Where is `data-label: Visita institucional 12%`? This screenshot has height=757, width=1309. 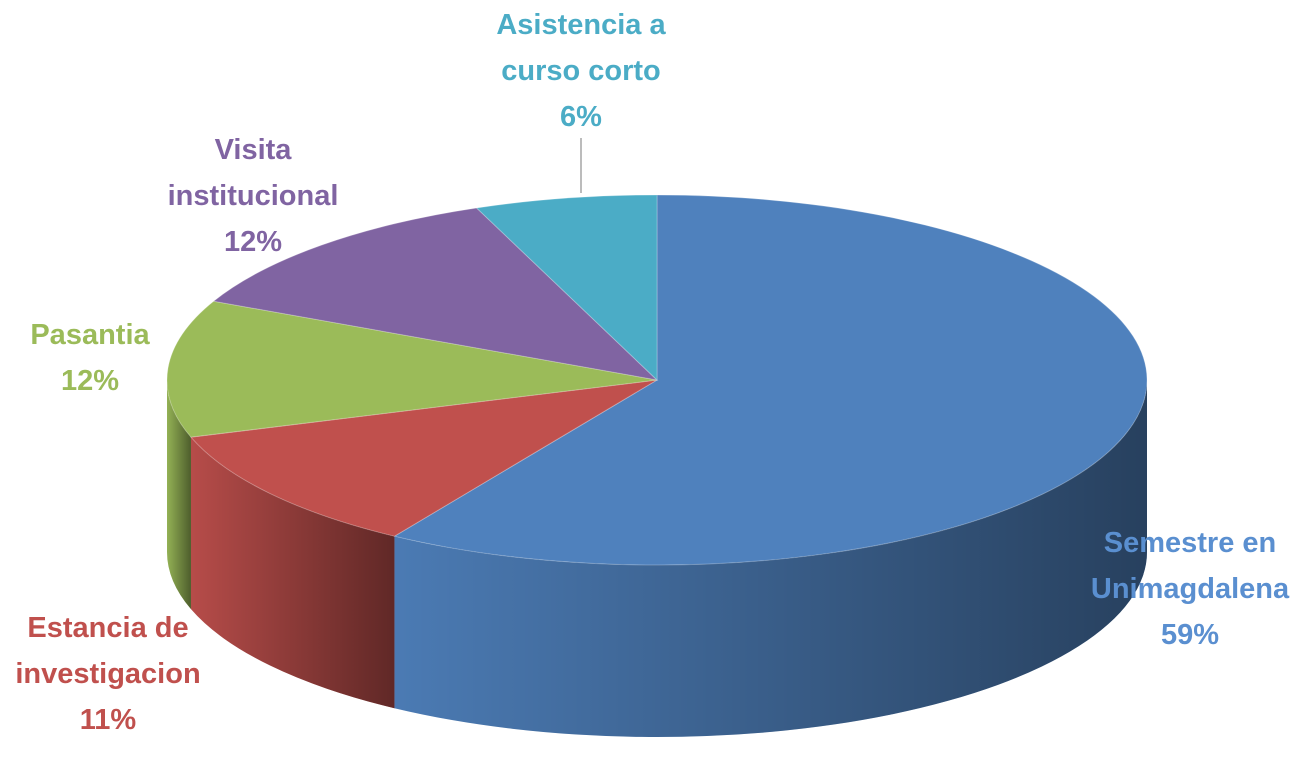 data-label: Visita institucional 12% is located at coordinates (253, 196).